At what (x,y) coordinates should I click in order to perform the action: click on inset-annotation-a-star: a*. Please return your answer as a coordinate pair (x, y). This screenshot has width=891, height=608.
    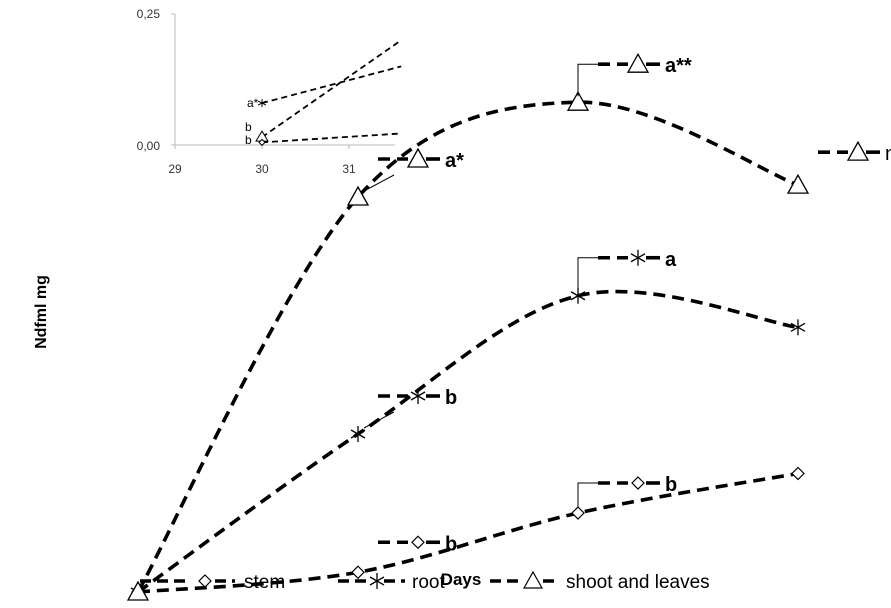
    Looking at the image, I should click on (253, 103).